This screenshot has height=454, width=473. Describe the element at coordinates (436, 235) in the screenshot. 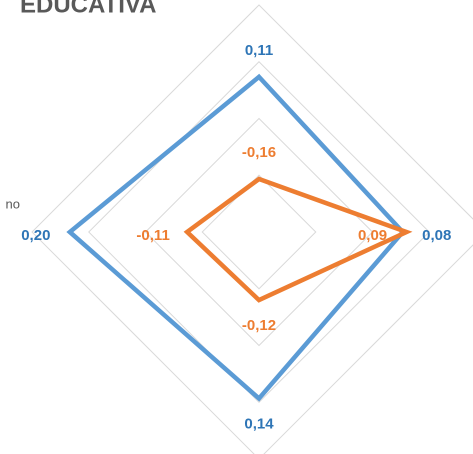

I see `data-label: 0,08` at that location.